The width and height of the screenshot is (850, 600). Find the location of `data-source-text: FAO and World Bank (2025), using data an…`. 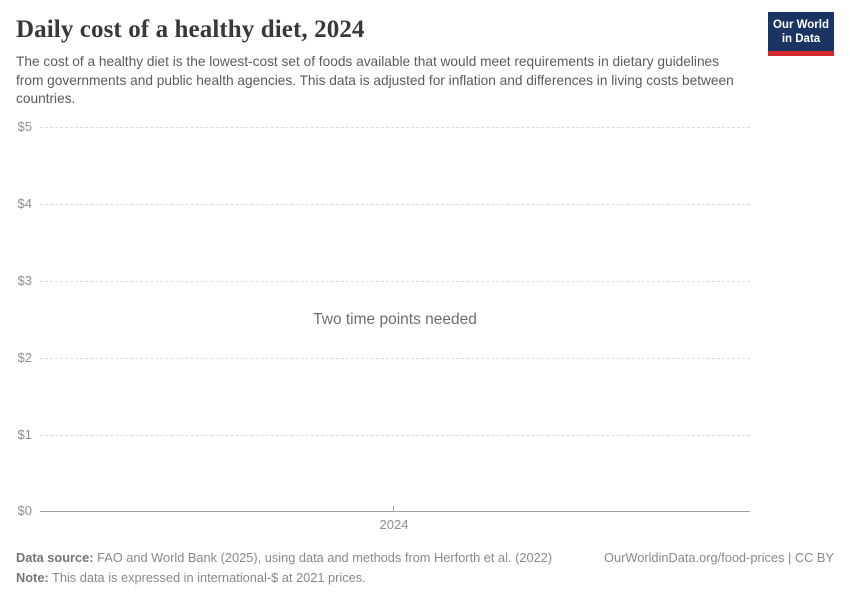

data-source-text: FAO and World Bank (2025), using data an… is located at coordinates (323, 557).